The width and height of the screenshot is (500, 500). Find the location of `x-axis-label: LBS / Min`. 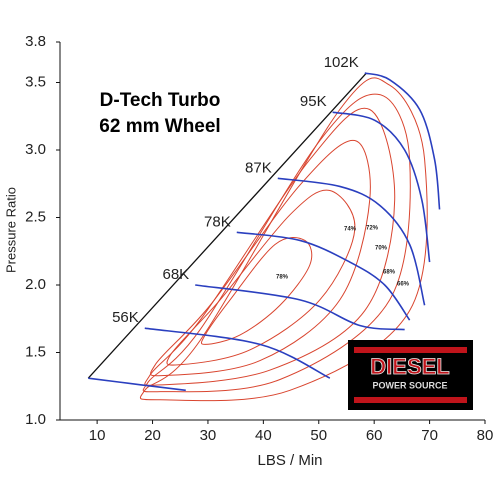

x-axis-label: LBS / Min is located at coordinates (289, 460).